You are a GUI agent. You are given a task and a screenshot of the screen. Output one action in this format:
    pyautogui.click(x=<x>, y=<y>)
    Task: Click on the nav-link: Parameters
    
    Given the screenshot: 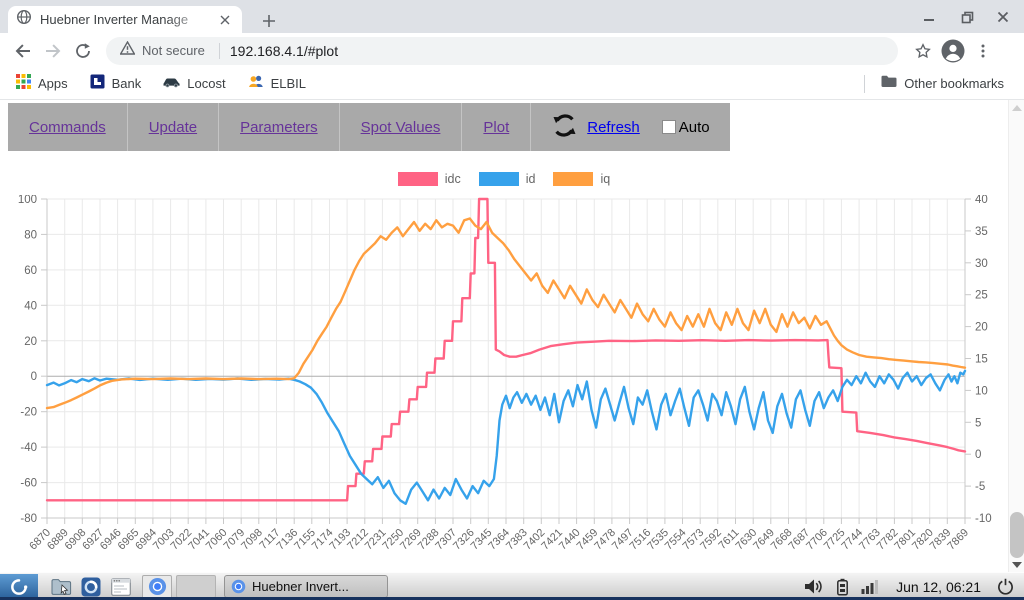 What is the action you would take?
    pyautogui.click(x=279, y=127)
    